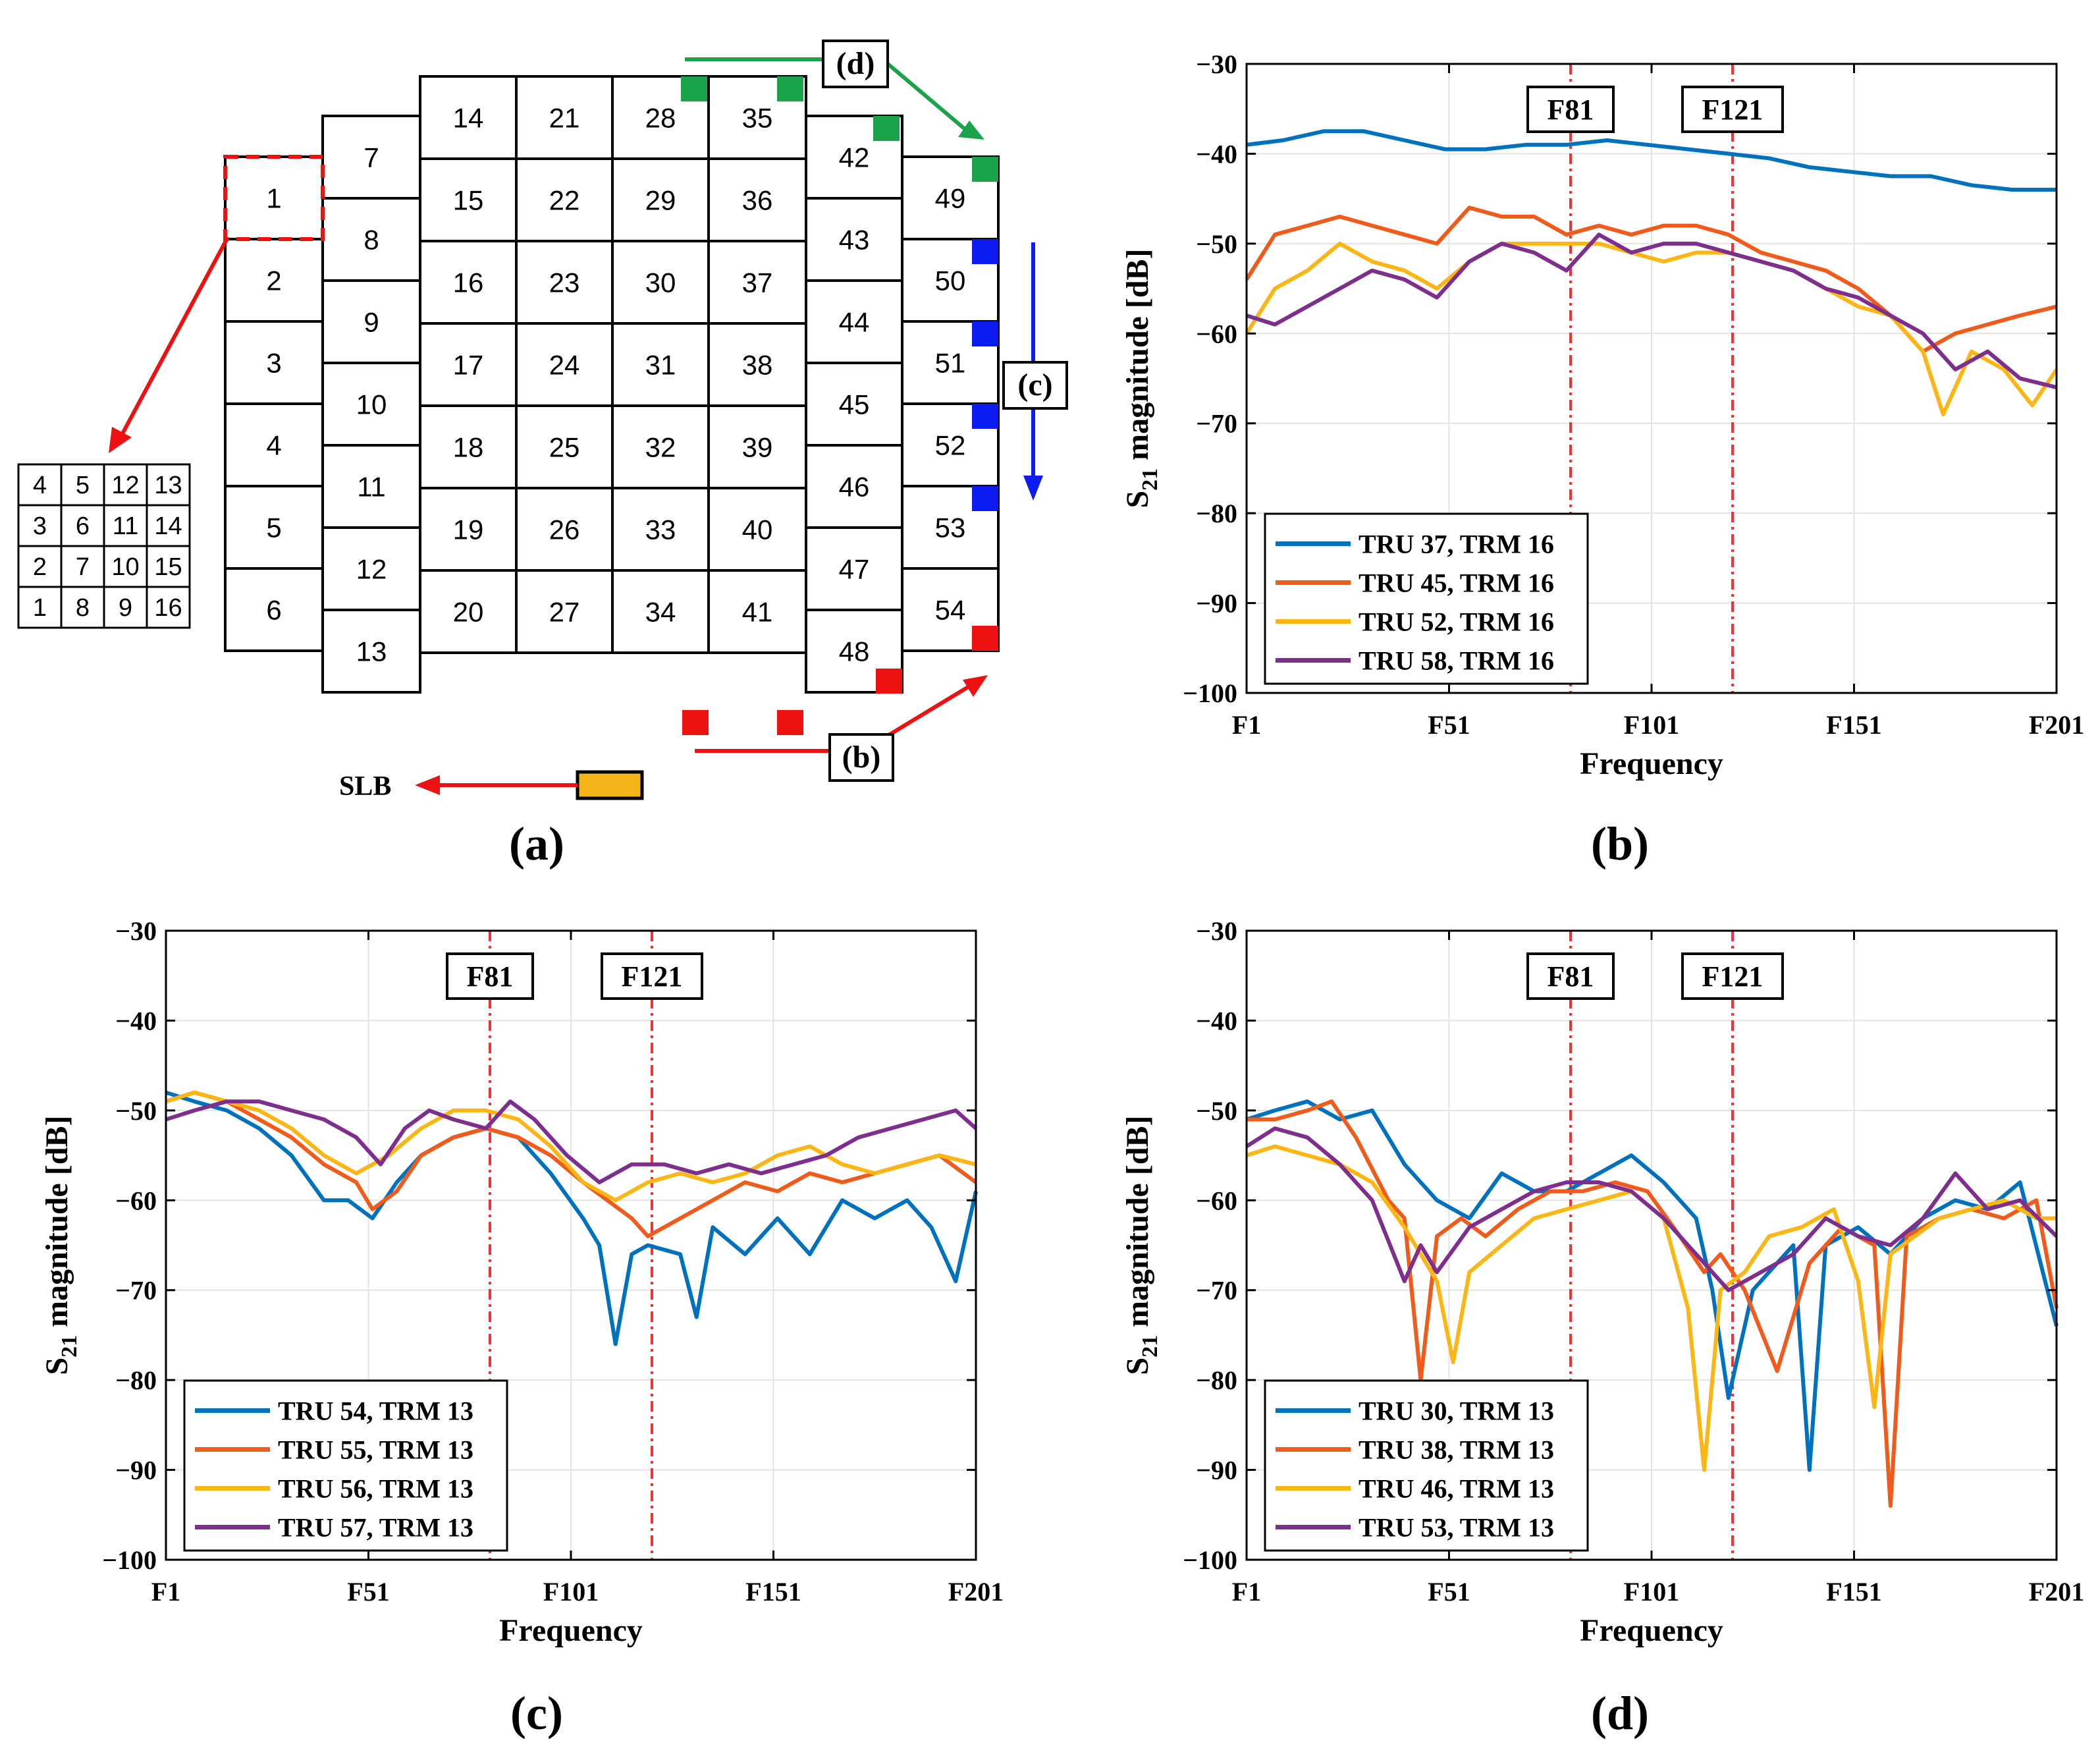 The image size is (2100, 1760). What do you see at coordinates (1853, 725) in the screenshot?
I see `x-tick-label: F151` at bounding box center [1853, 725].